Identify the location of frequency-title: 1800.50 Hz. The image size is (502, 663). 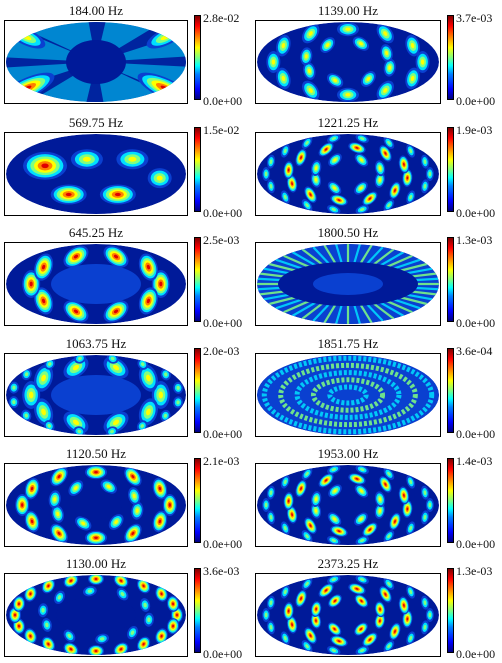
(348, 232).